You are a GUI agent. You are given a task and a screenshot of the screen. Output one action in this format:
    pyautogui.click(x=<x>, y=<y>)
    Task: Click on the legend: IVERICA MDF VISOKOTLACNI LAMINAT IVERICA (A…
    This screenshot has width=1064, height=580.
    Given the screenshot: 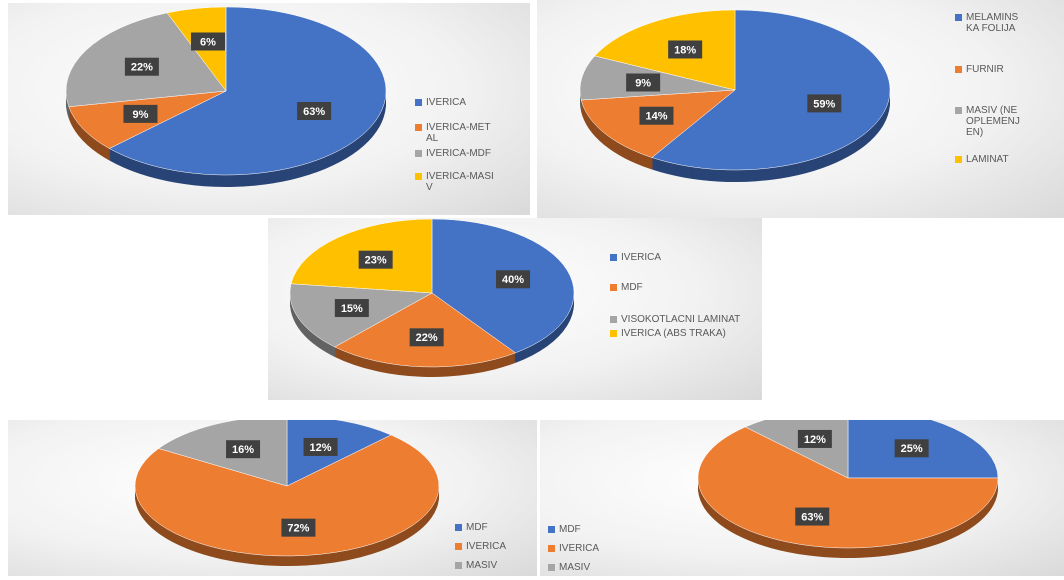 What is the action you would take?
    pyautogui.click(x=680, y=295)
    